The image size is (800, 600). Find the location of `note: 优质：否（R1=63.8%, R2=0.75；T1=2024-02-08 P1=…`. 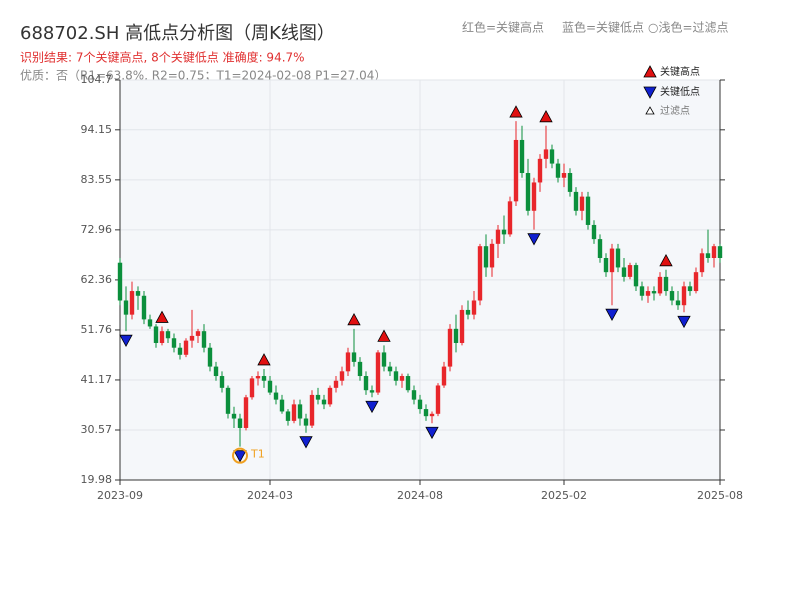

note: 优质：否（R1=63.8%, R2=0.75；T1=2024-02-08 P1=… is located at coordinates (203, 76).